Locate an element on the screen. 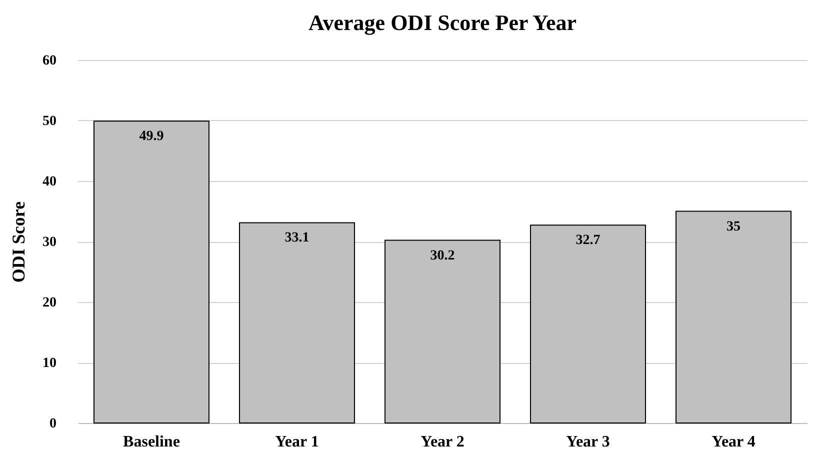 The image size is (833, 471). data-label: 30.2 is located at coordinates (442, 256).